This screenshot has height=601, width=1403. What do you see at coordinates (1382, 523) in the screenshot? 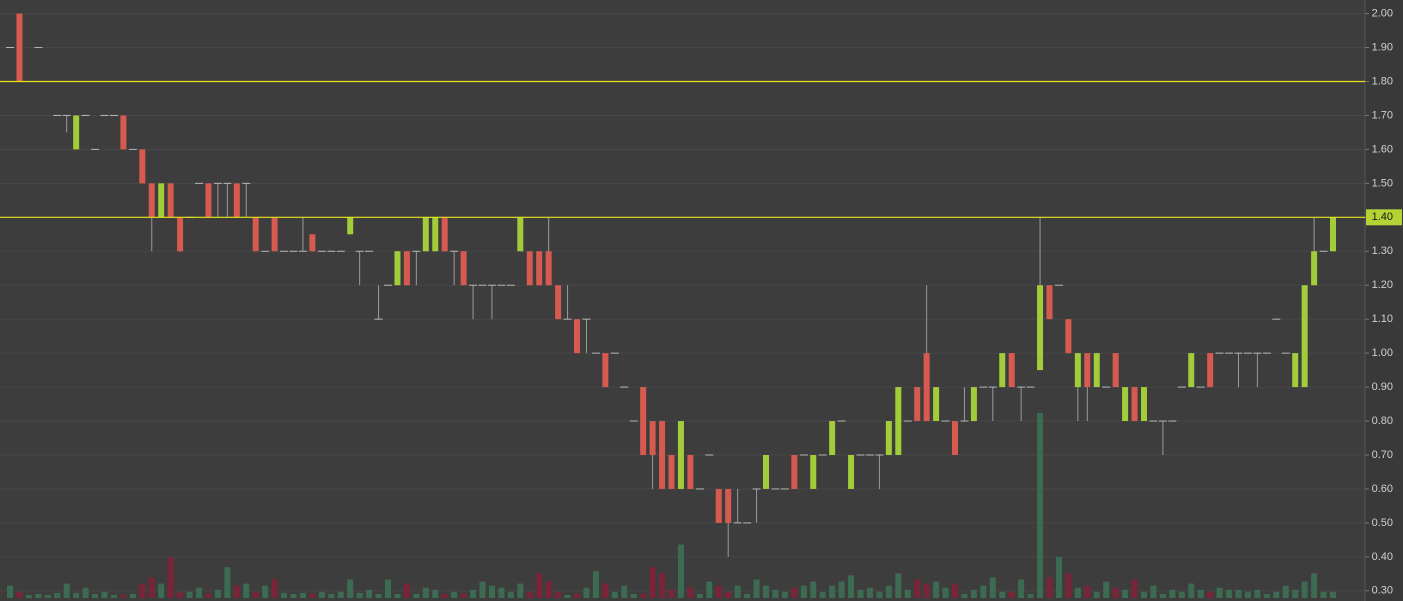
I see `y-tick-label: 0.50` at bounding box center [1382, 523].